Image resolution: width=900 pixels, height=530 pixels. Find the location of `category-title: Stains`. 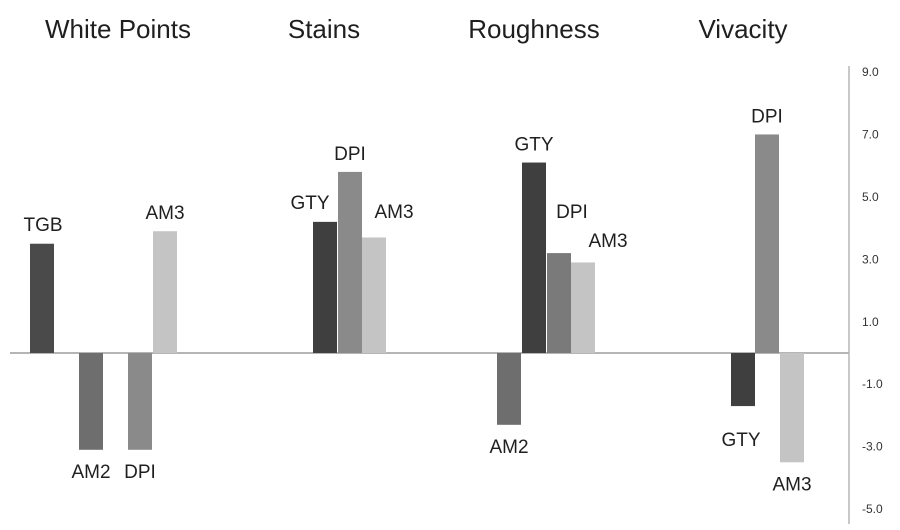

category-title: Stains is located at coordinates (324, 29).